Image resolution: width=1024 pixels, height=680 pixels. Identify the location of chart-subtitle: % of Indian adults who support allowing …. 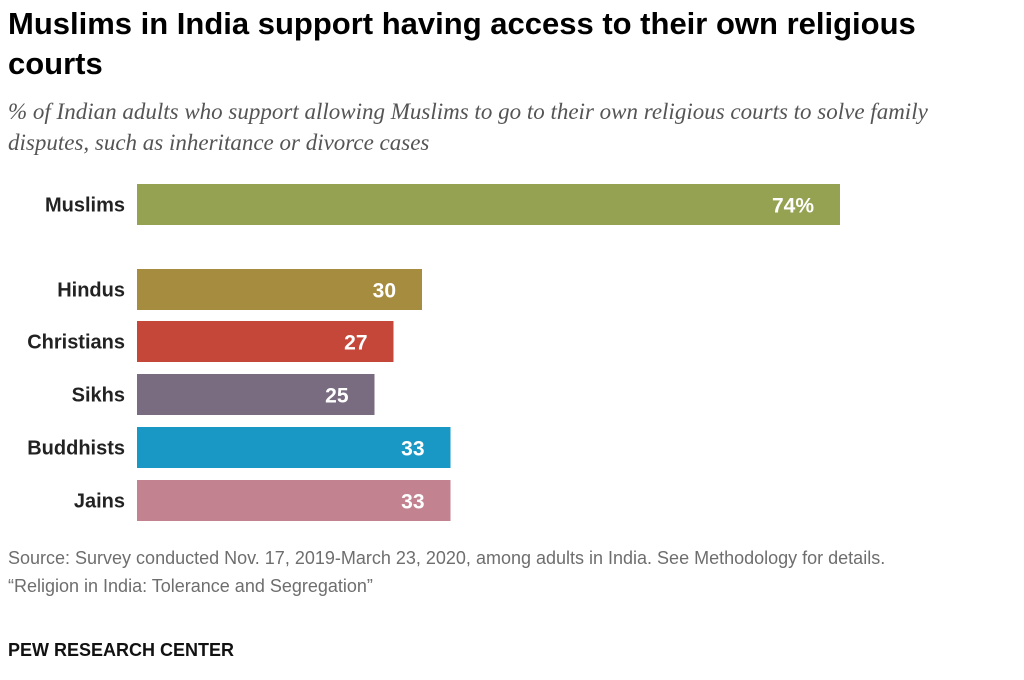
(468, 127).